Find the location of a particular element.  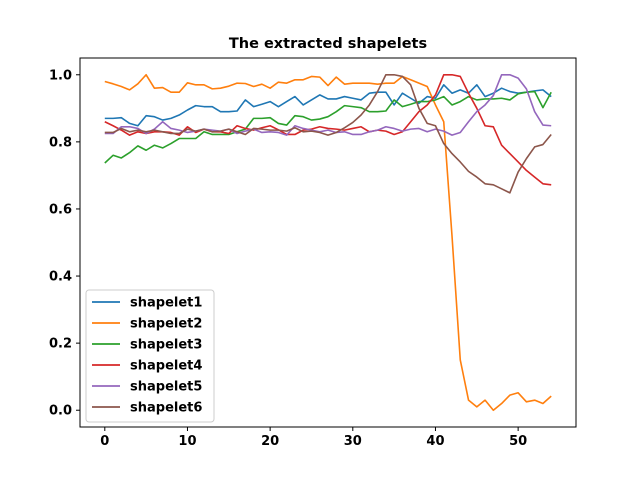

y-axis: 0.0 0.2 0.4 0.6 0.8 1.0 is located at coordinates (64, 243).